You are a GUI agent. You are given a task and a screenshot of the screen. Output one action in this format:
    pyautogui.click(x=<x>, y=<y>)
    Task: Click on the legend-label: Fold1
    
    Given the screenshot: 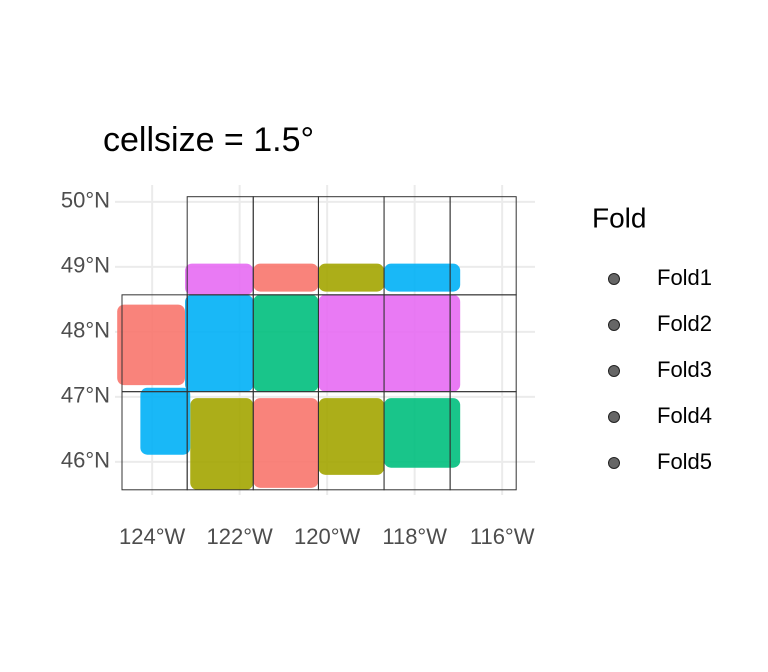 What is the action you would take?
    pyautogui.click(x=684, y=277)
    